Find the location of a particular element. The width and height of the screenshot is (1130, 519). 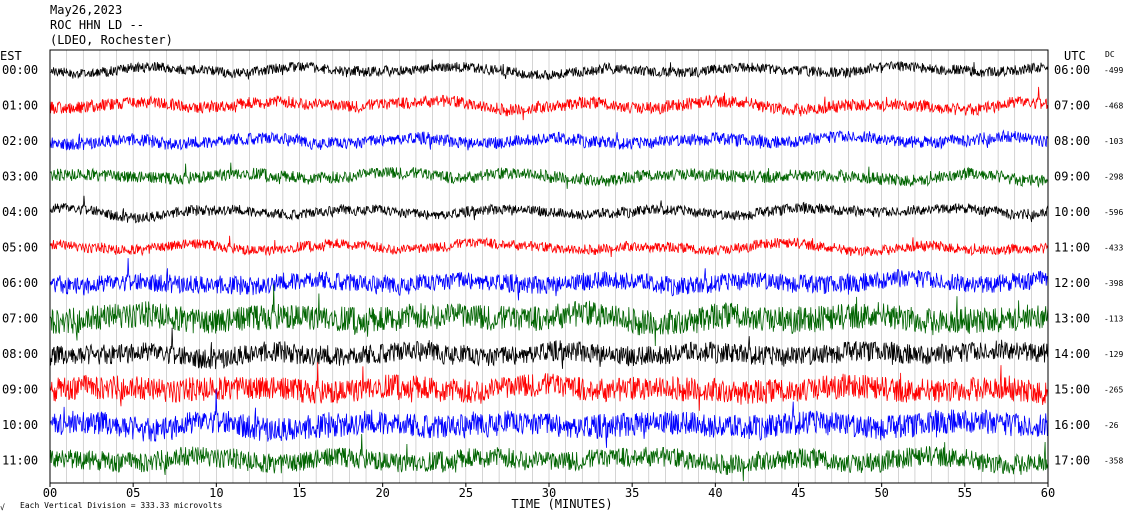

x-tick-label: 55 is located at coordinates (965, 493).